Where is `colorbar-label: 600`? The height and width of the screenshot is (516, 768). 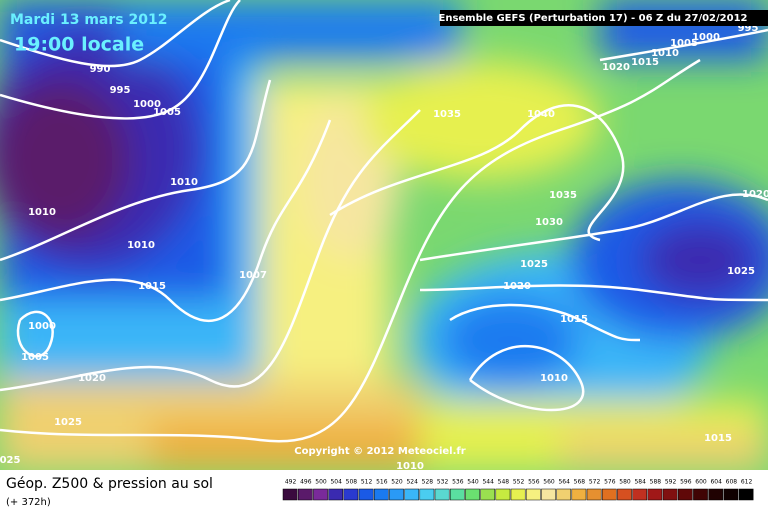 colorbar-label: 600 is located at coordinates (701, 482).